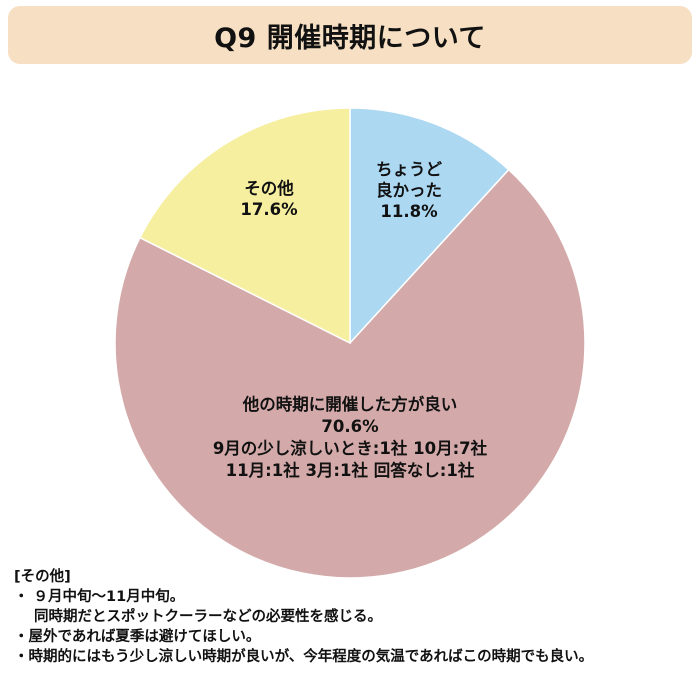 This screenshot has width=700, height=700. I want to click on label-other: その他 17.6%, so click(269, 198).